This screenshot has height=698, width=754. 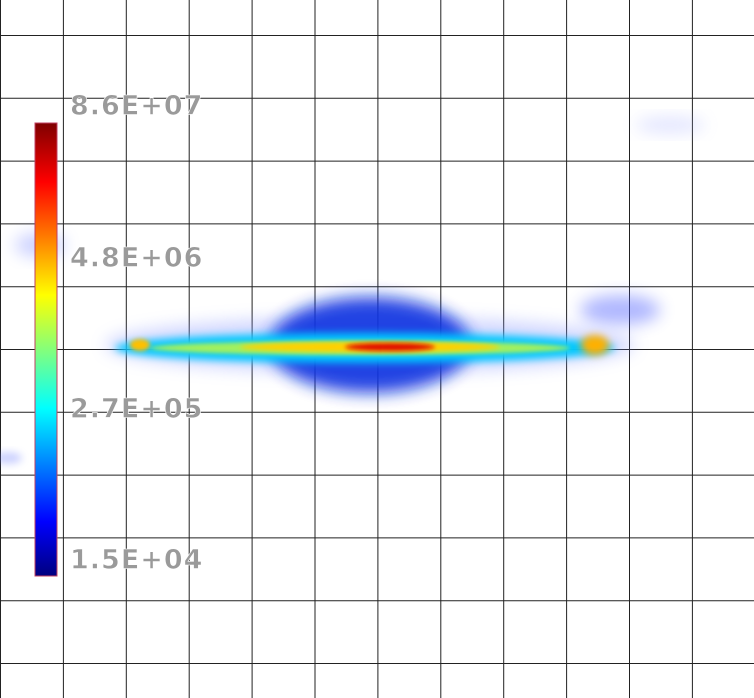 What do you see at coordinates (46, 349) in the screenshot?
I see `colorbar` at bounding box center [46, 349].